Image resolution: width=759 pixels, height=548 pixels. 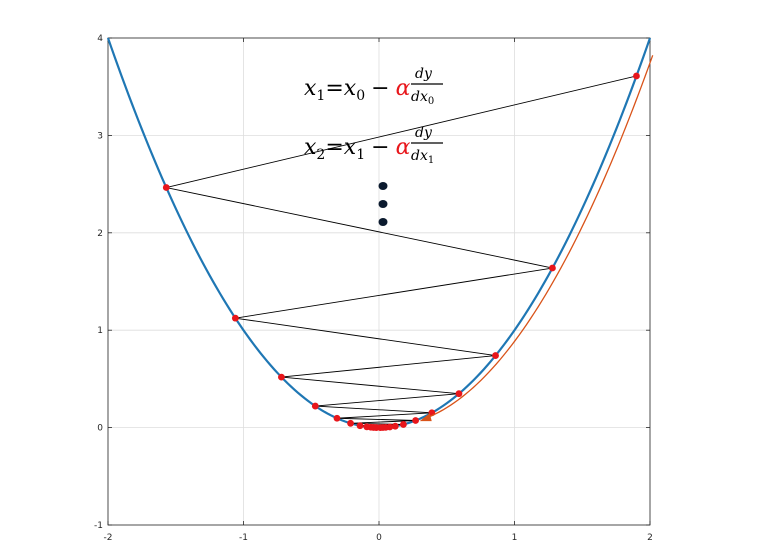 What do you see at coordinates (350, 147) in the screenshot?
I see `eq2-rhs: x` at bounding box center [350, 147].